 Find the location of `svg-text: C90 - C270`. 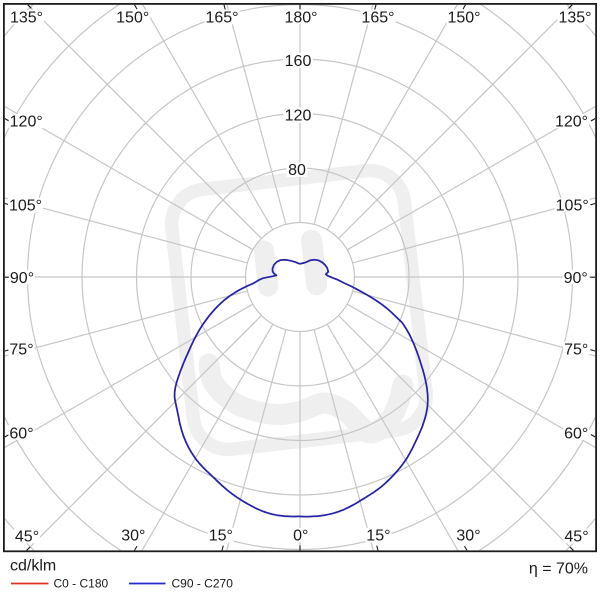

svg-text: C90 - C270 is located at coordinates (203, 584).